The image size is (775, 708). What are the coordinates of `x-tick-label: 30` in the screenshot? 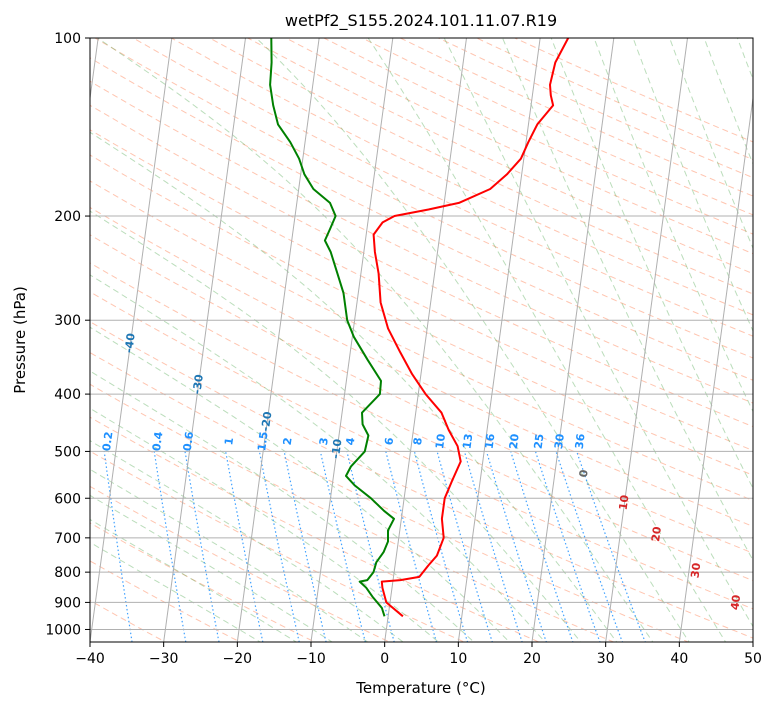 It's located at (606, 659).